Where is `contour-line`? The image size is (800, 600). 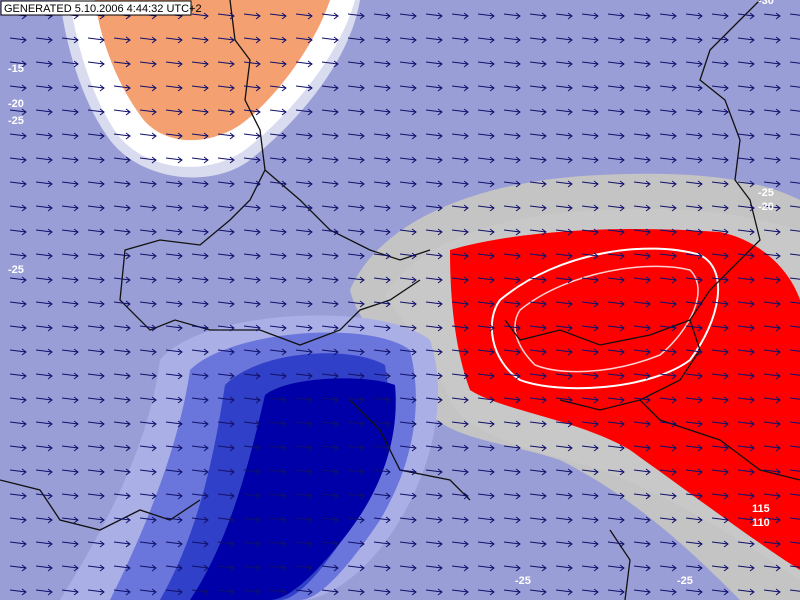
contour-line is located at coordinates (606, 319).